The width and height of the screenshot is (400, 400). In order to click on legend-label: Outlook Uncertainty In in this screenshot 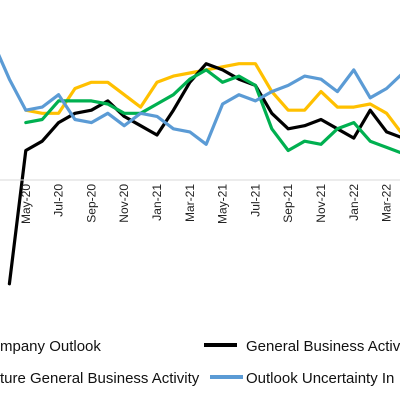, I will do `click(320, 378)`.